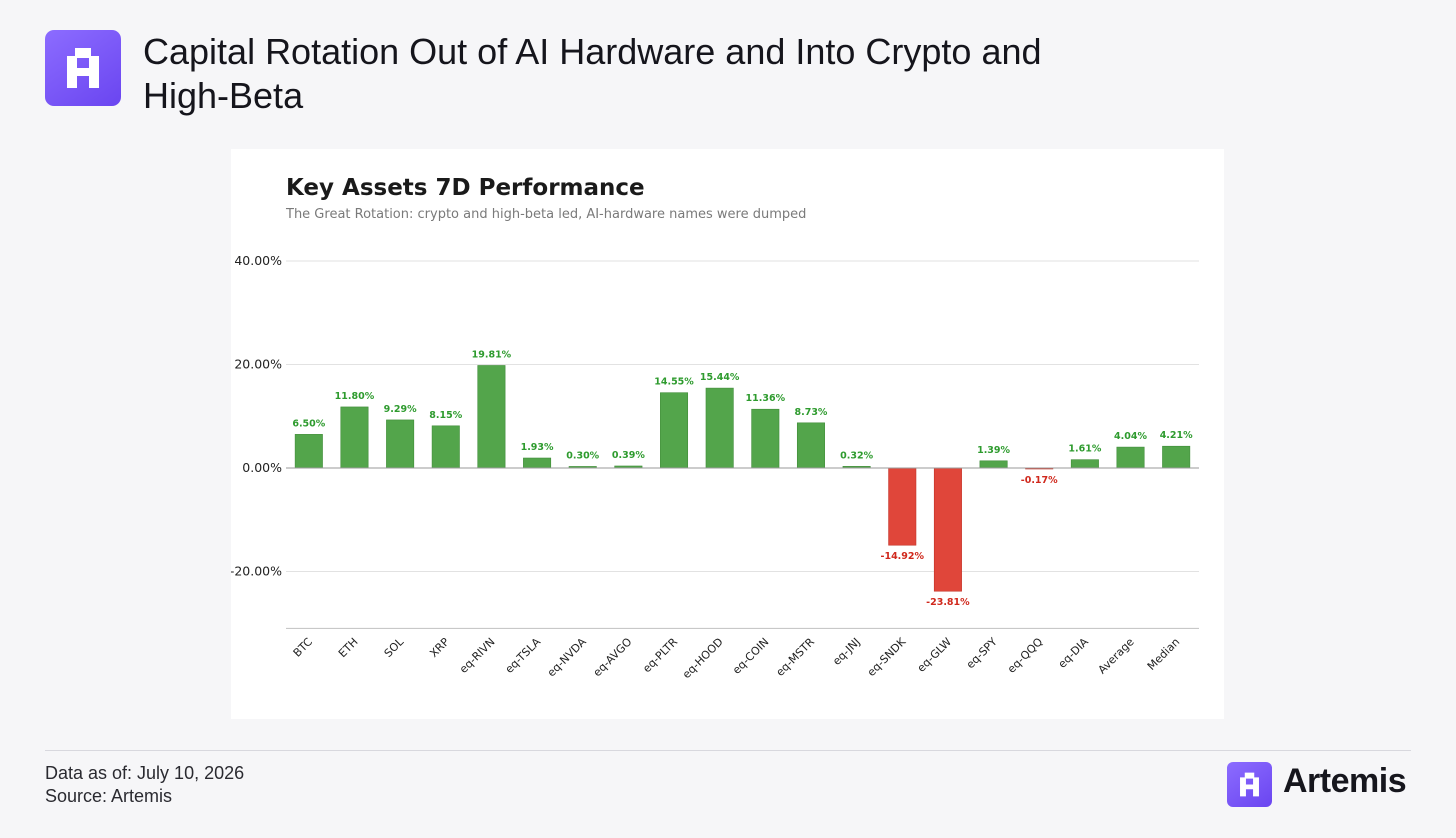 Image resolution: width=1456 pixels, height=838 pixels. Describe the element at coordinates (948, 602) in the screenshot. I see `data-label: -23.81%` at that location.